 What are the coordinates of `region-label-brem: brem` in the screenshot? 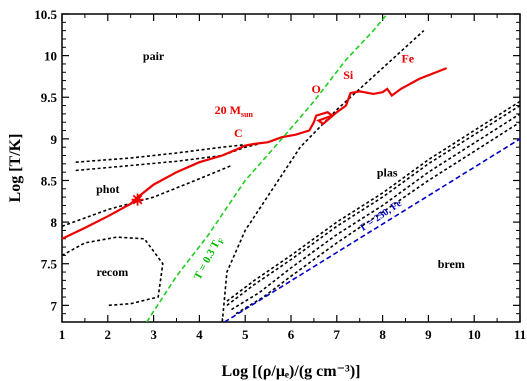 It's located at (451, 264).